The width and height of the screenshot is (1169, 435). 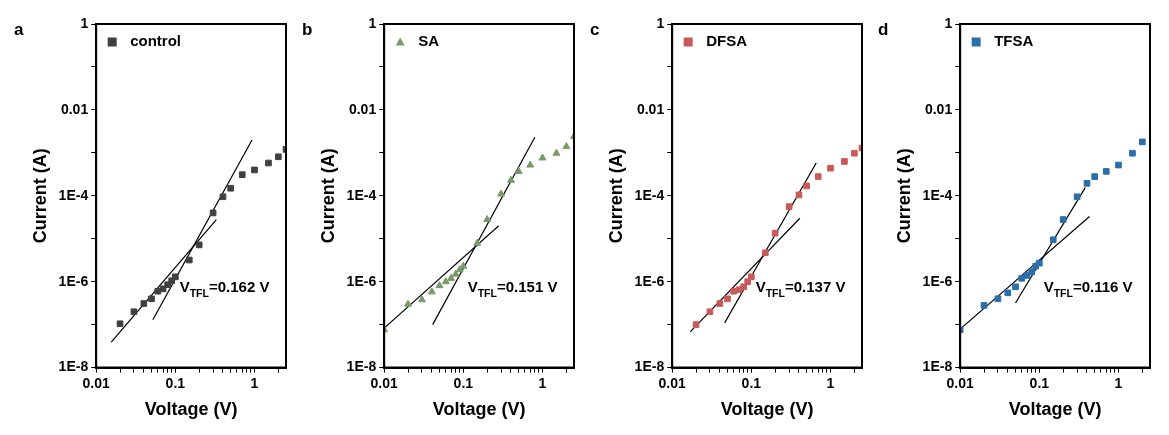 I want to click on chart-title: a, so click(x=19, y=29).